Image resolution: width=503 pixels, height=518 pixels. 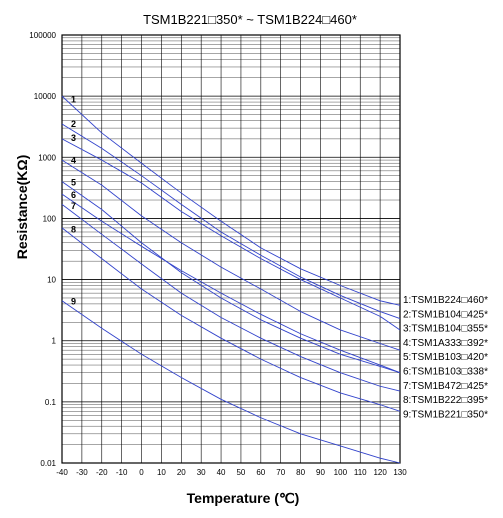 I want to click on y-tick-label: 0.01, so click(x=48, y=463).